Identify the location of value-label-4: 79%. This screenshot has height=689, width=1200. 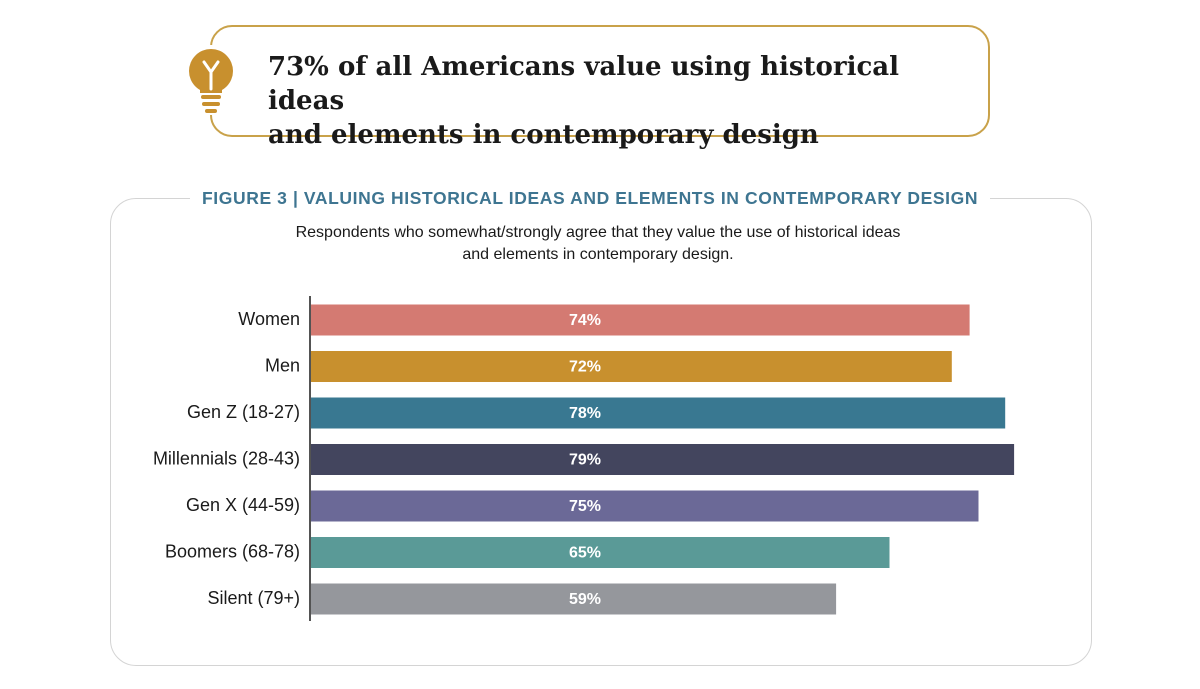
(585, 460).